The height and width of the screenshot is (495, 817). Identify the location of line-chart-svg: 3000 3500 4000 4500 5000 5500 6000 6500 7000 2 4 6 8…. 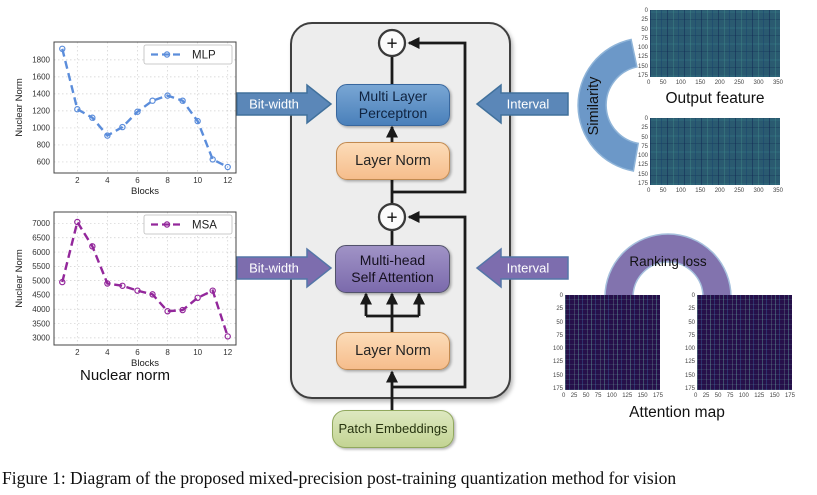
(125, 290).